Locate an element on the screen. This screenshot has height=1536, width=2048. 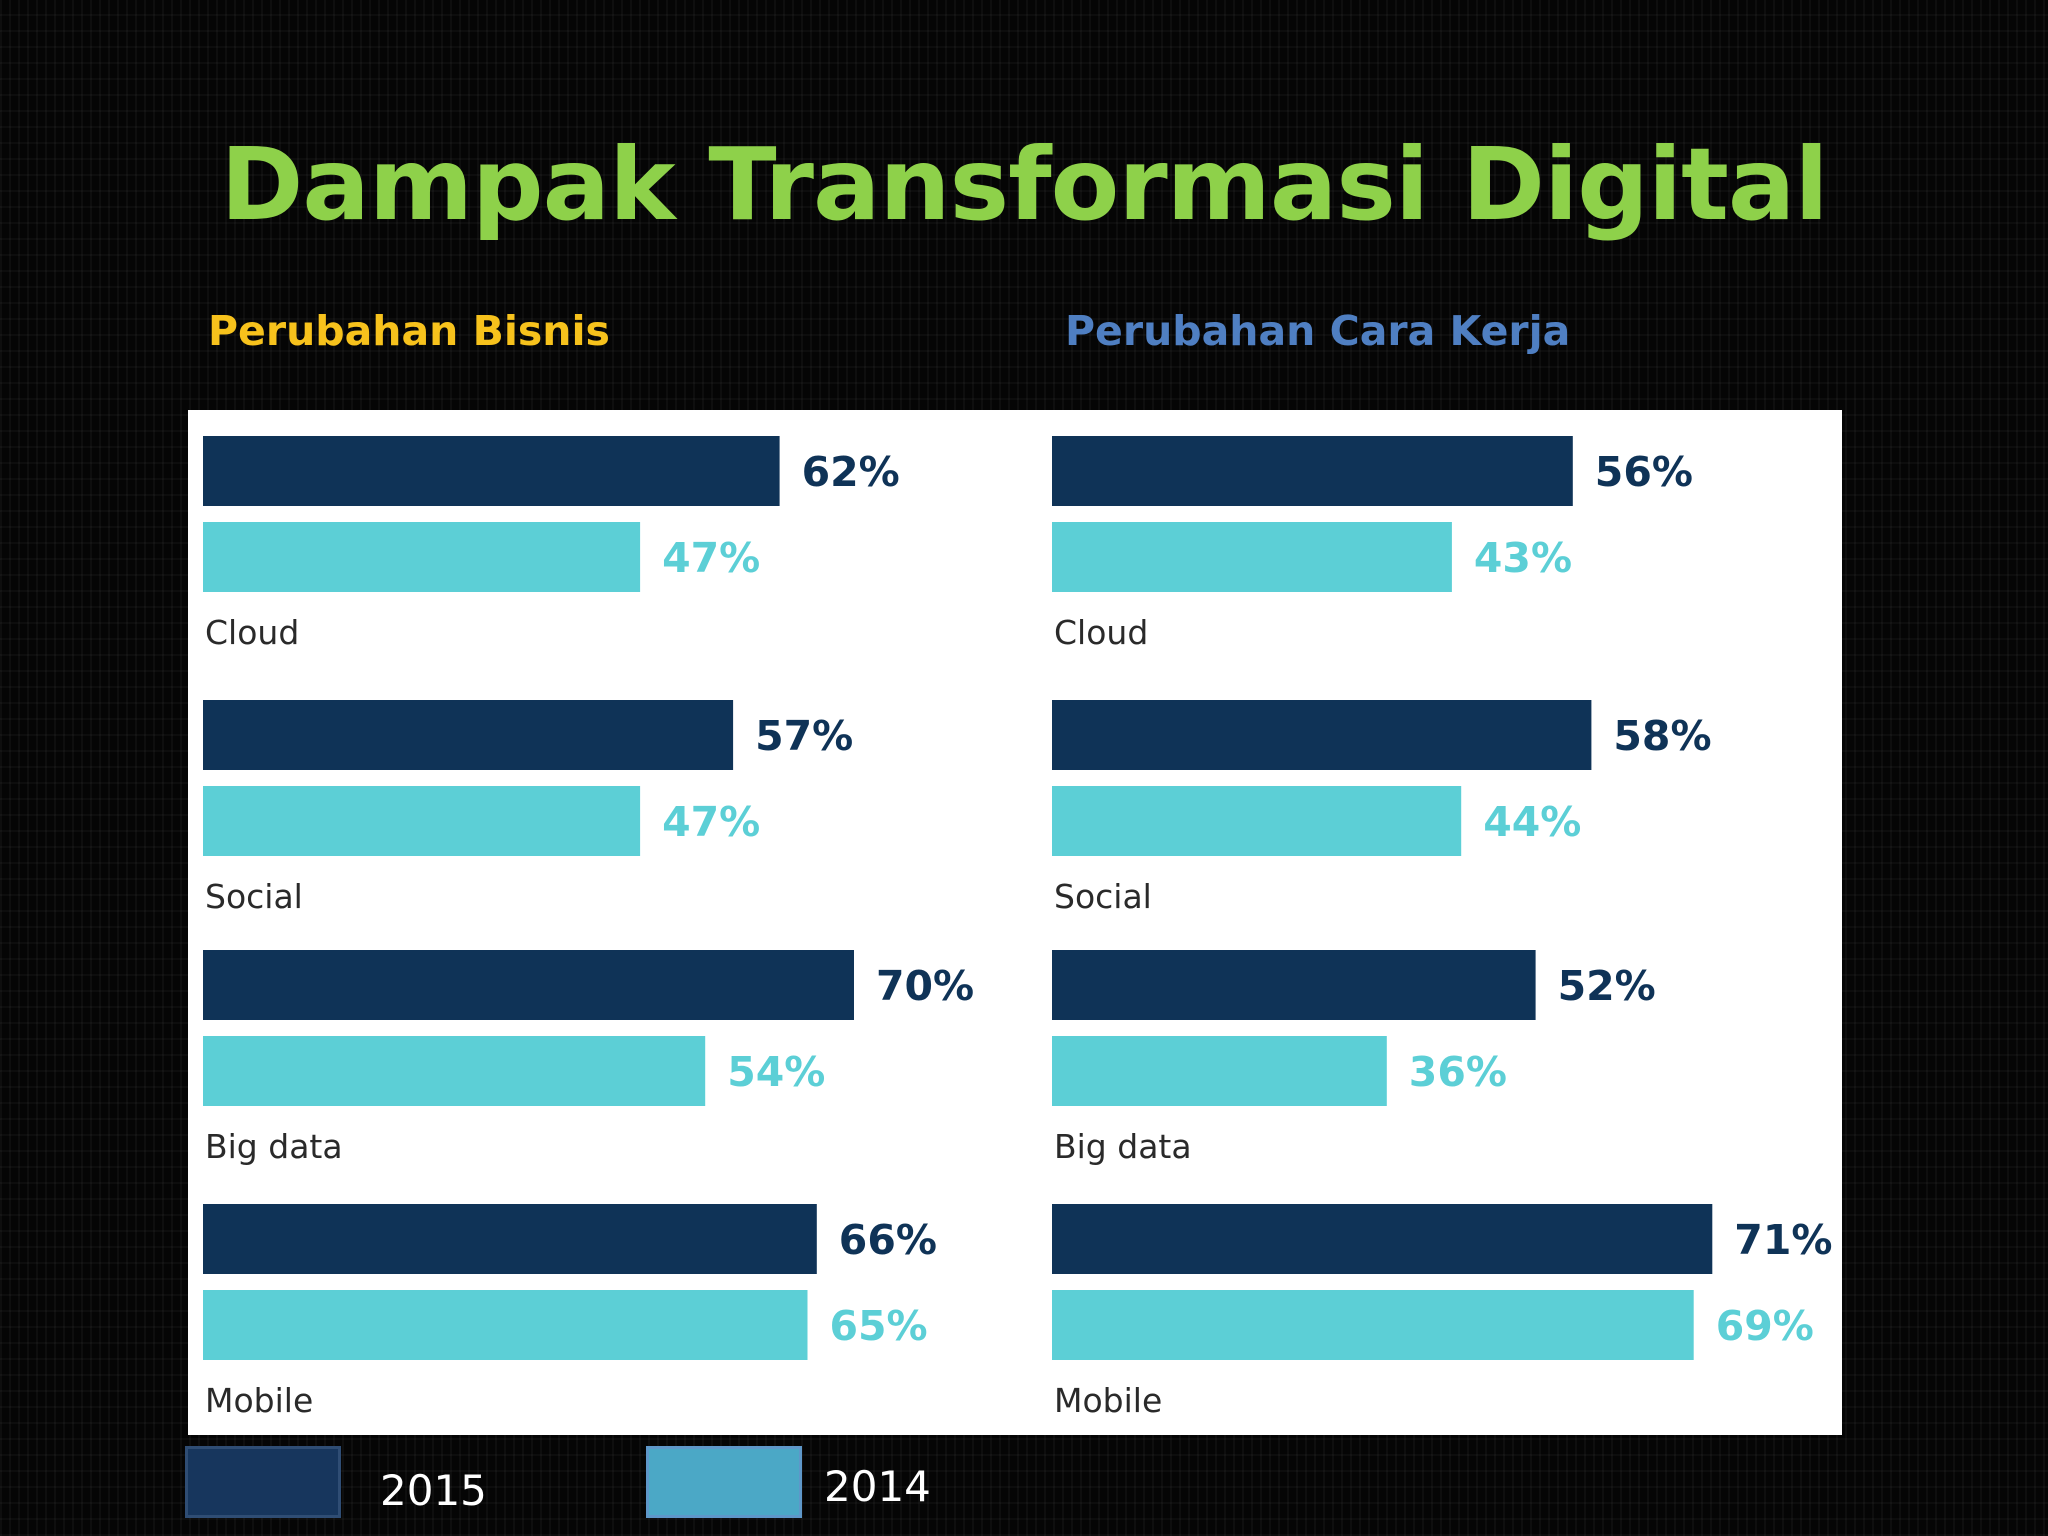
bar-panel2-big-data-2014 is located at coordinates (1219, 1071).